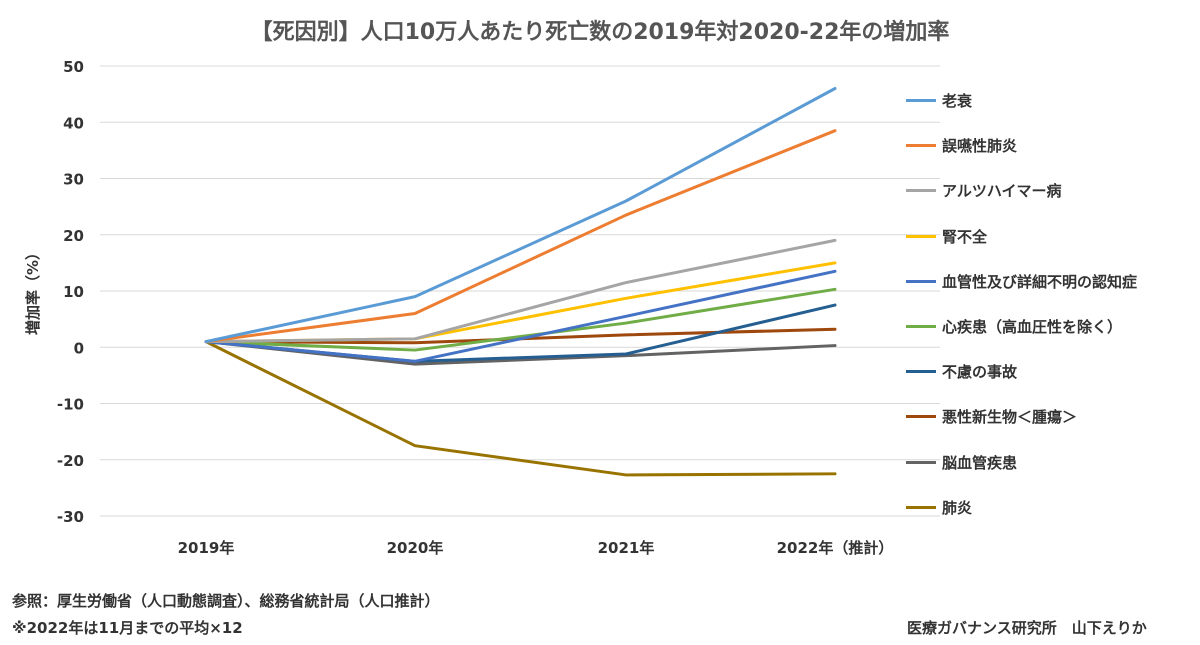 The height and width of the screenshot is (645, 1200). I want to click on legend-label: アルツハイマー病, so click(1002, 191).